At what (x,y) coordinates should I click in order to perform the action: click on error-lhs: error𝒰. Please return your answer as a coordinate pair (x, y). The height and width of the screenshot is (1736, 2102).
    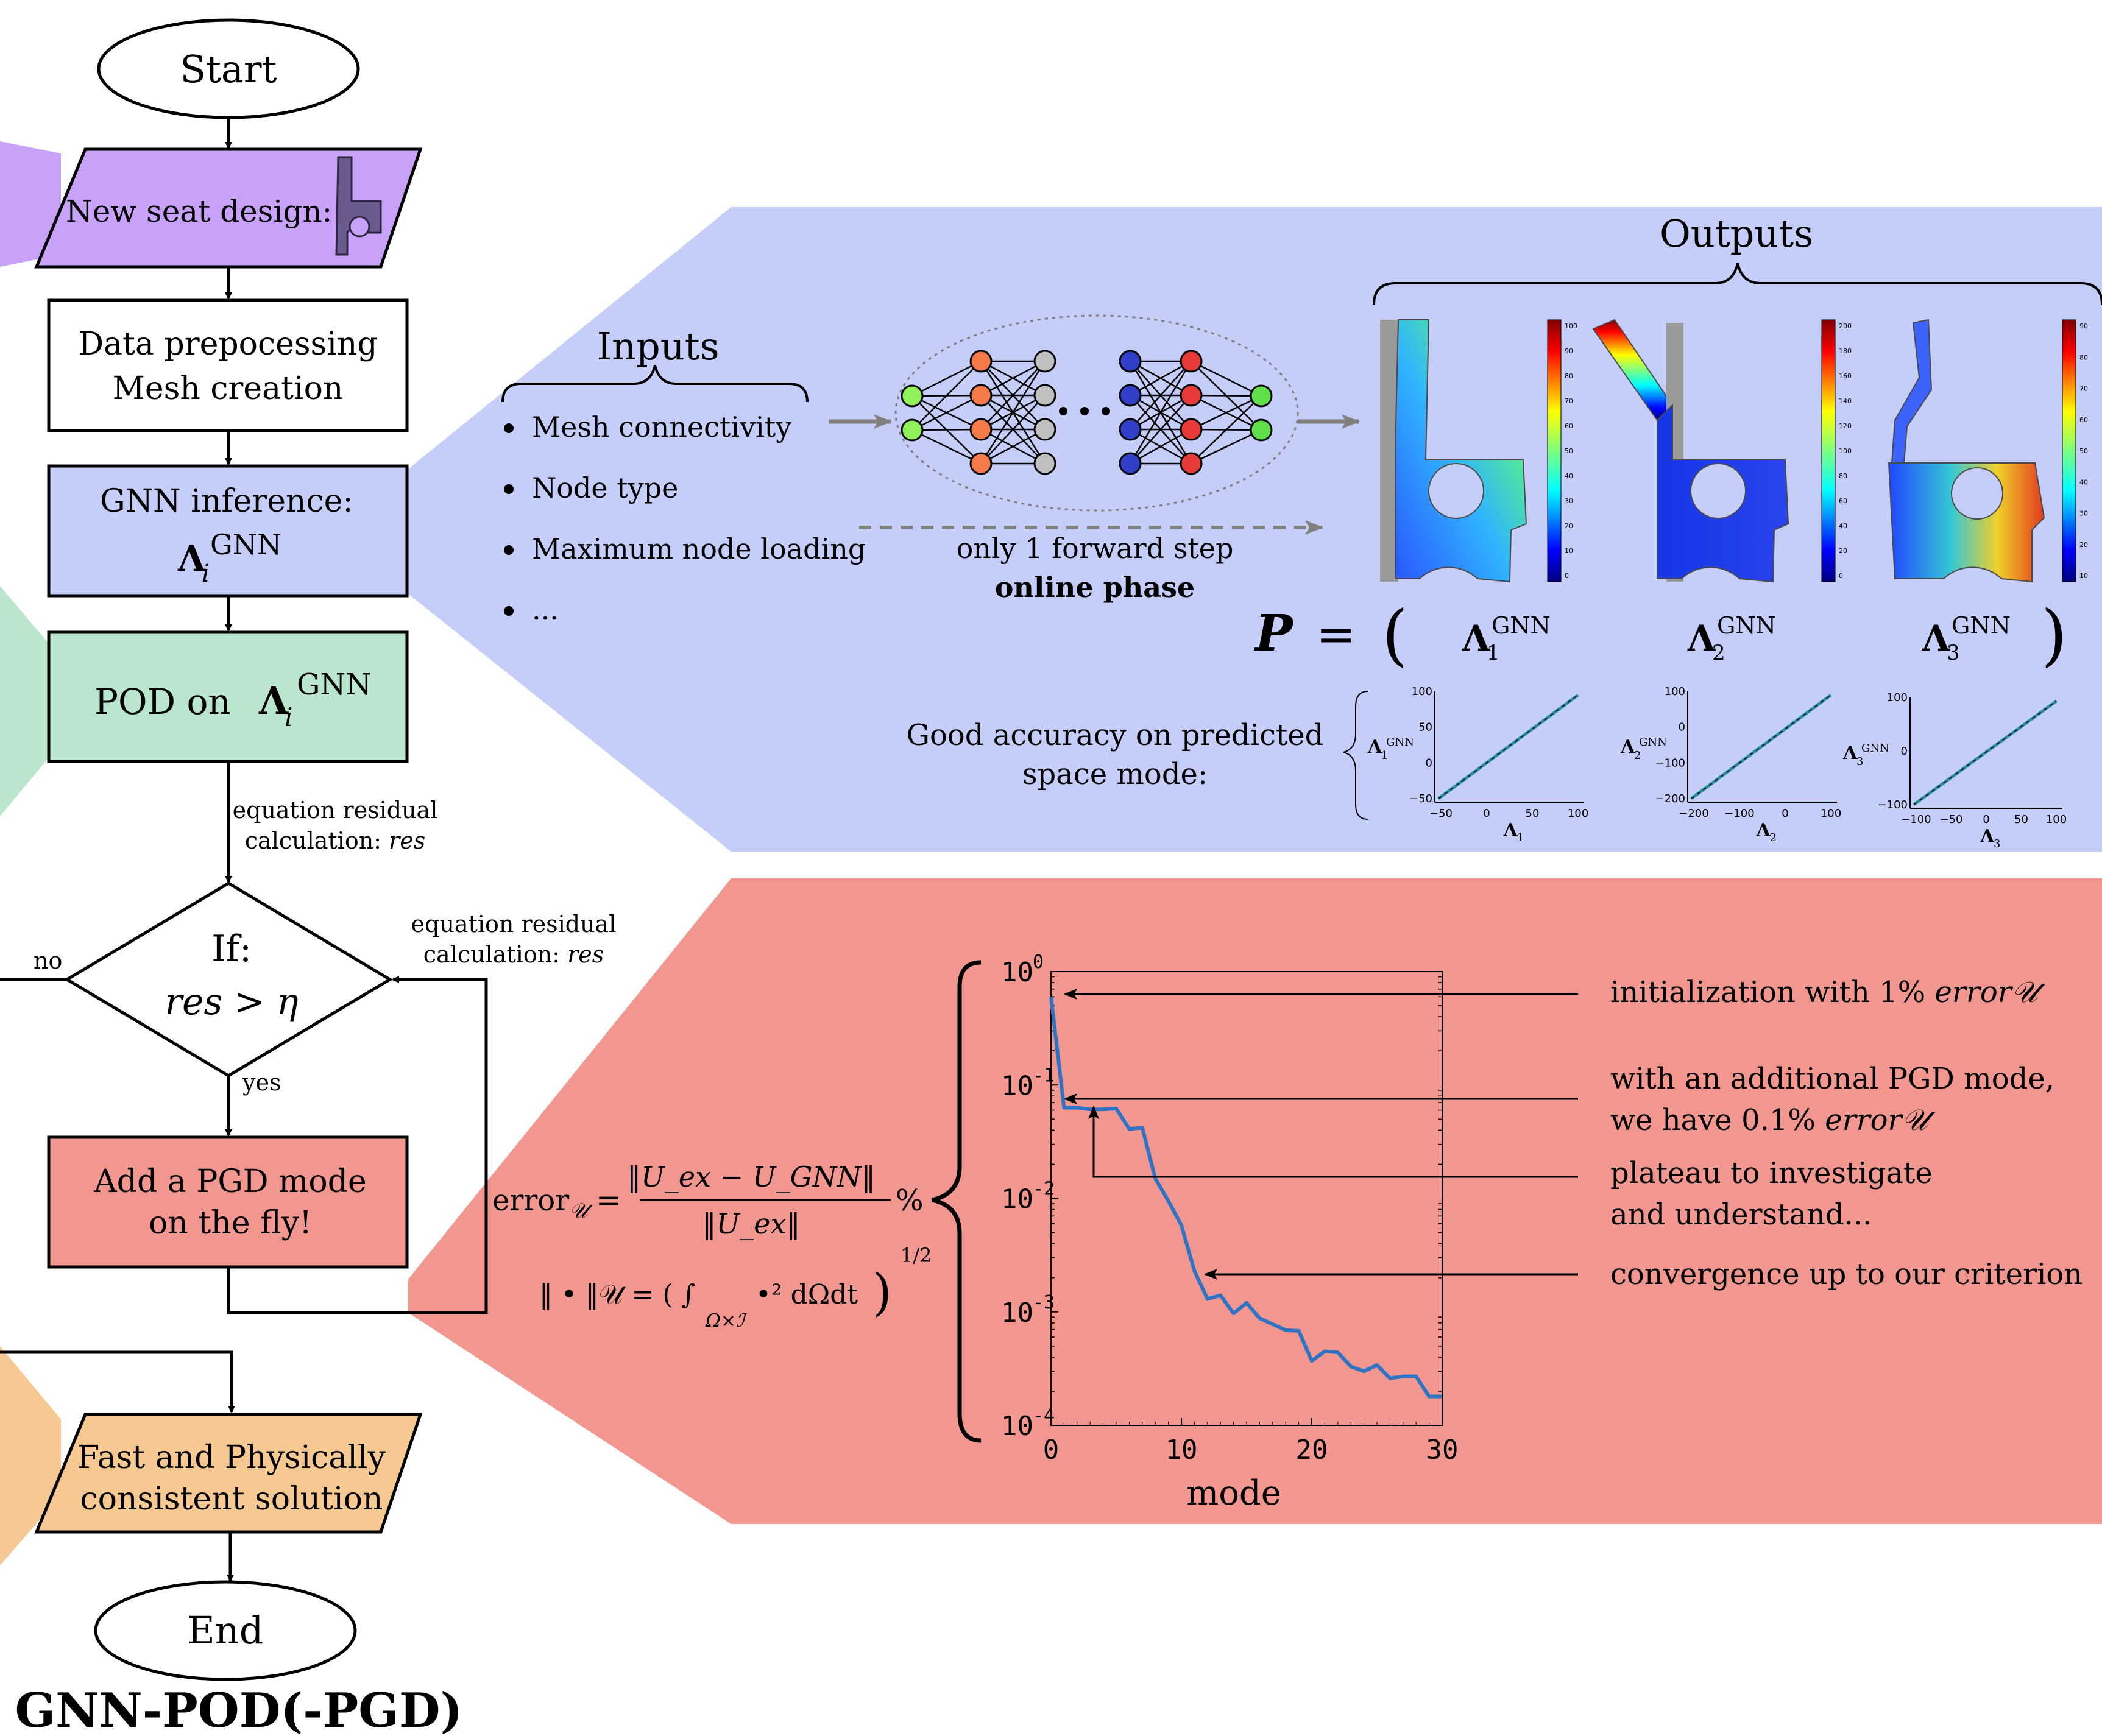
    Looking at the image, I should click on (542, 1203).